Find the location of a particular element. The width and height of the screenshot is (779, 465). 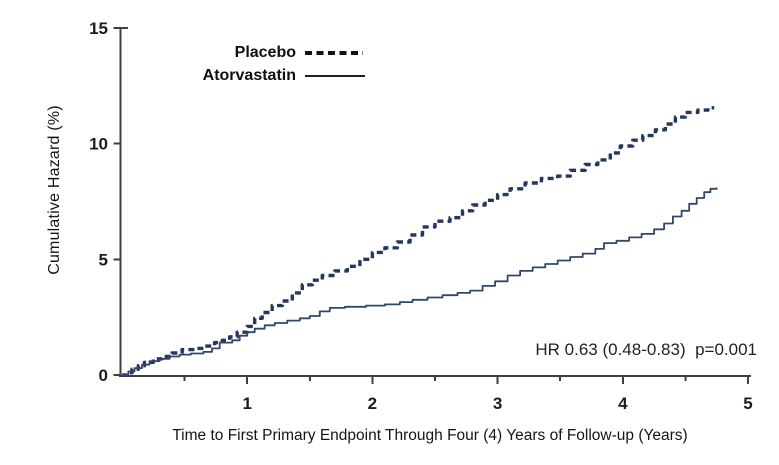

x-tick-label: 3 is located at coordinates (497, 403).